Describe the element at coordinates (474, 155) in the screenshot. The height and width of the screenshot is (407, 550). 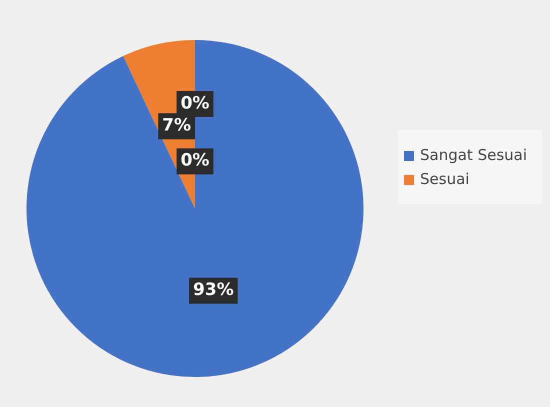
I see `legend-label: Sangat Sesuai` at that location.